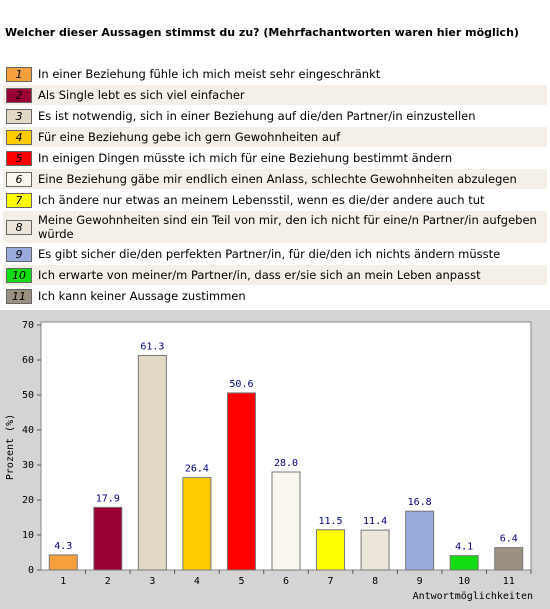 The image size is (550, 609). Describe the element at coordinates (197, 581) in the screenshot. I see `x-tick-label: 4` at that location.